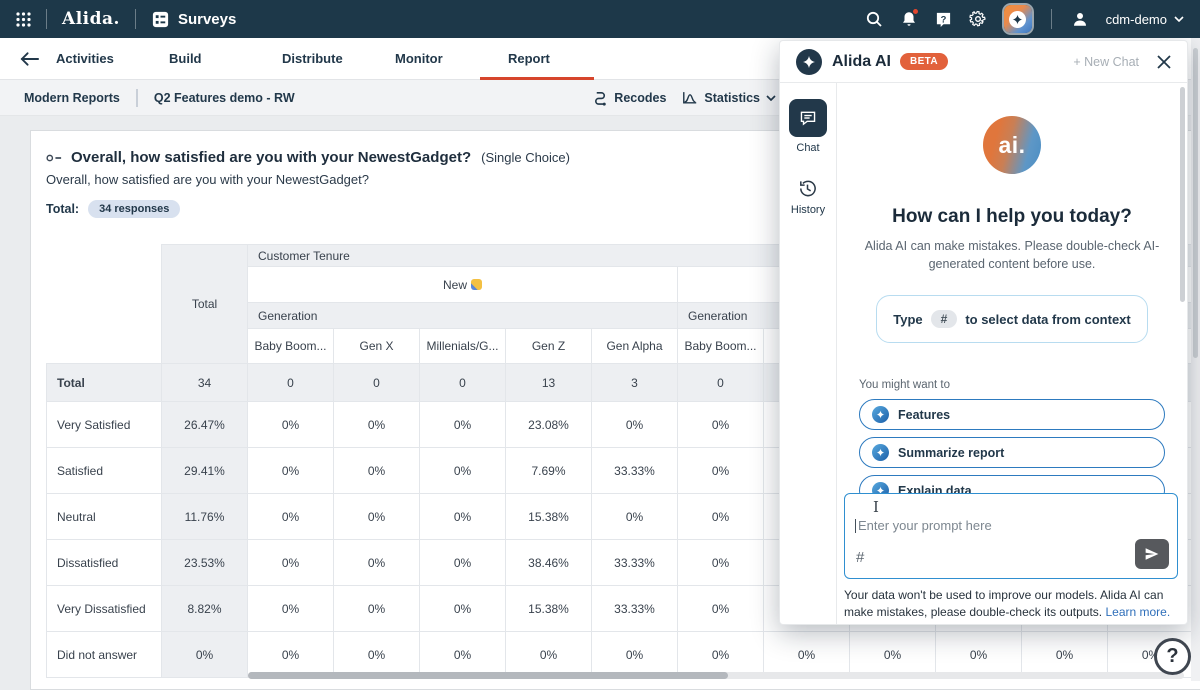 This screenshot has height=690, width=1200. I want to click on row-label: Did not answer, so click(104, 654).